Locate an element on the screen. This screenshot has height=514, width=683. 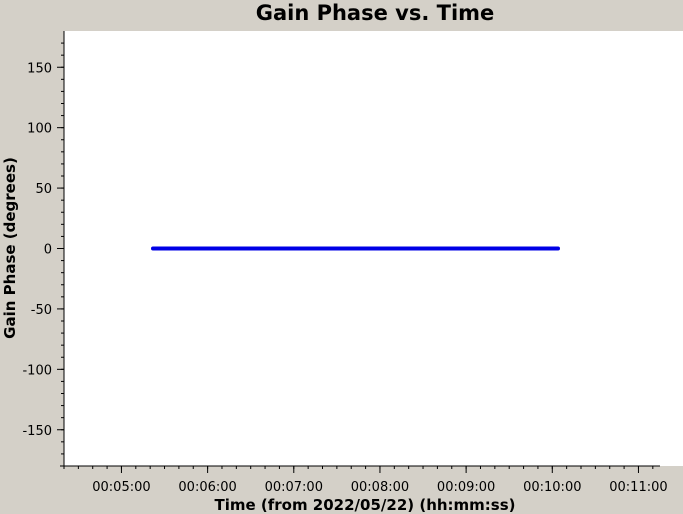
y-tick-label: -100 is located at coordinates (37, 370).